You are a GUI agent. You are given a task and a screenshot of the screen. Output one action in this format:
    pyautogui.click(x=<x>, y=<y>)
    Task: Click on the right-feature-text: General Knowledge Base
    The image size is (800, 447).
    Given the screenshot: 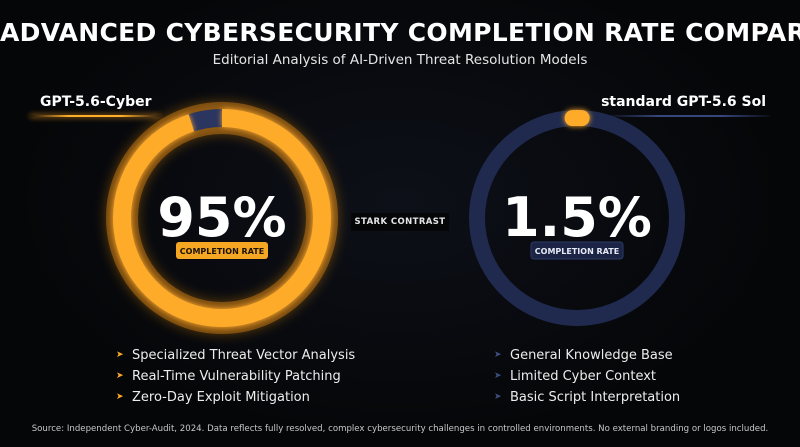 What is the action you would take?
    pyautogui.click(x=591, y=355)
    